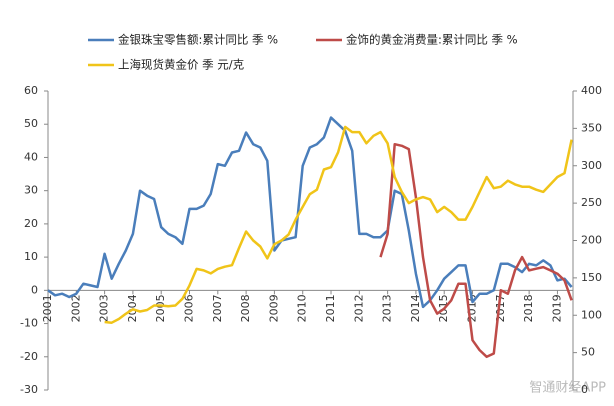 The image size is (614, 406). Describe the element at coordinates (29, 389) in the screenshot. I see `y-tick-label: -30` at that location.